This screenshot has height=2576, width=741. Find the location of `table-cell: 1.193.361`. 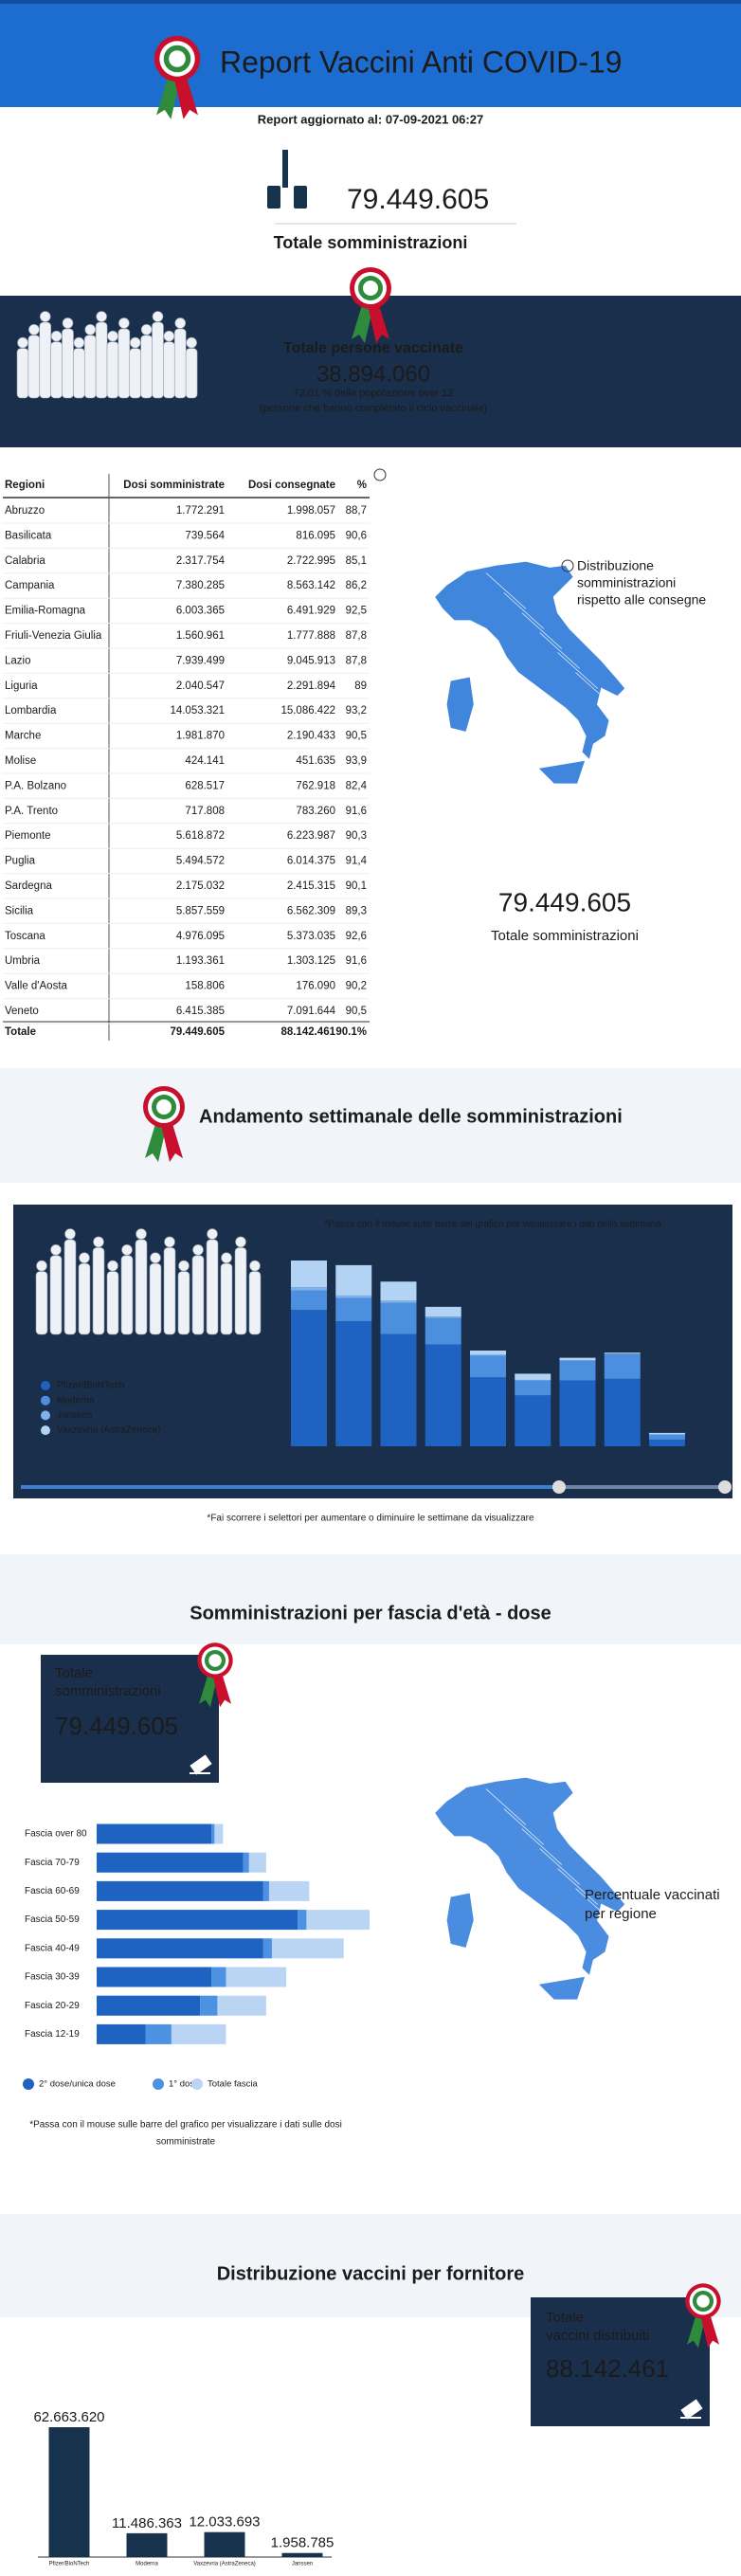

table-cell: 1.193.361 is located at coordinates (200, 961).